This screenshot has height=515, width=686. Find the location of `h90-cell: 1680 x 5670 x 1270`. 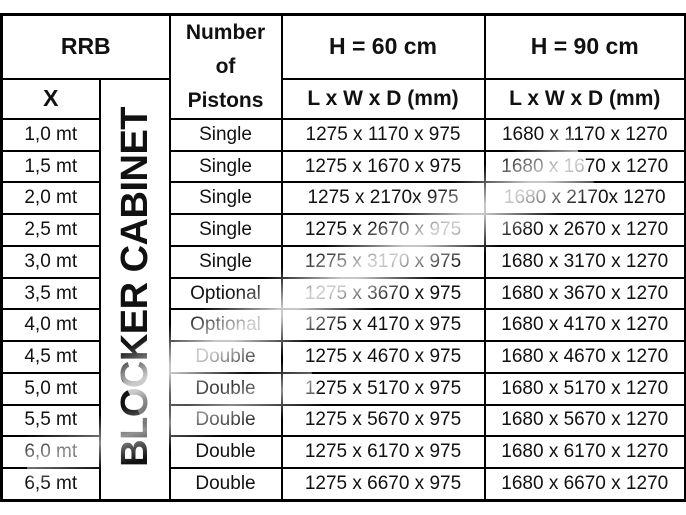

h90-cell: 1680 x 5670 x 1270 is located at coordinates (584, 420).